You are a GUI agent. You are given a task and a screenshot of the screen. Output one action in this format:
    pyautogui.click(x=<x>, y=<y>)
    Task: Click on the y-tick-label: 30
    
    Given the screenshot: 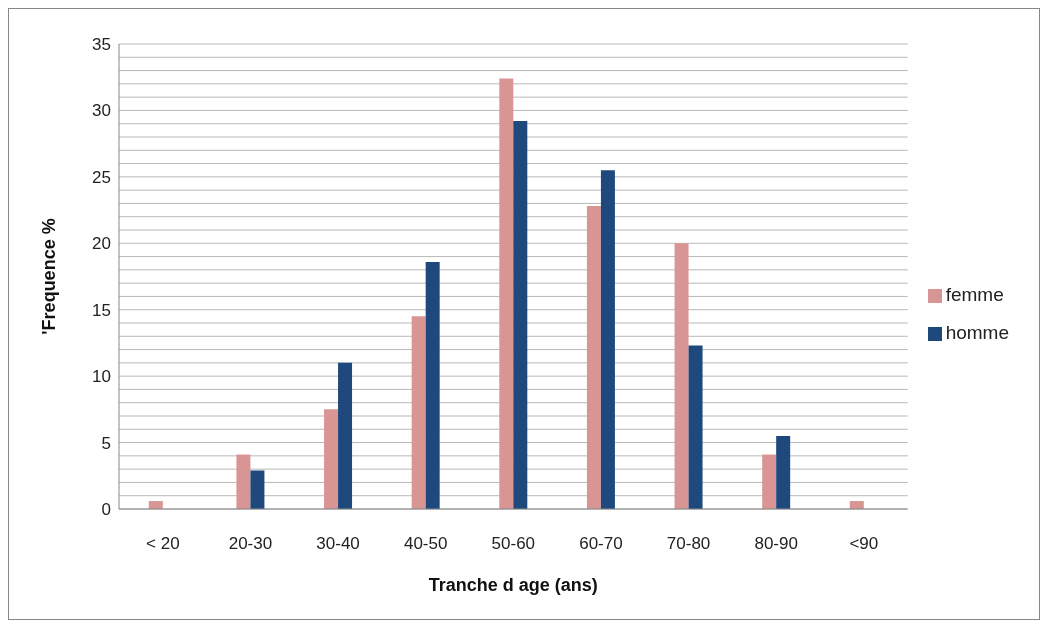 What is the action you would take?
    pyautogui.click(x=101, y=111)
    